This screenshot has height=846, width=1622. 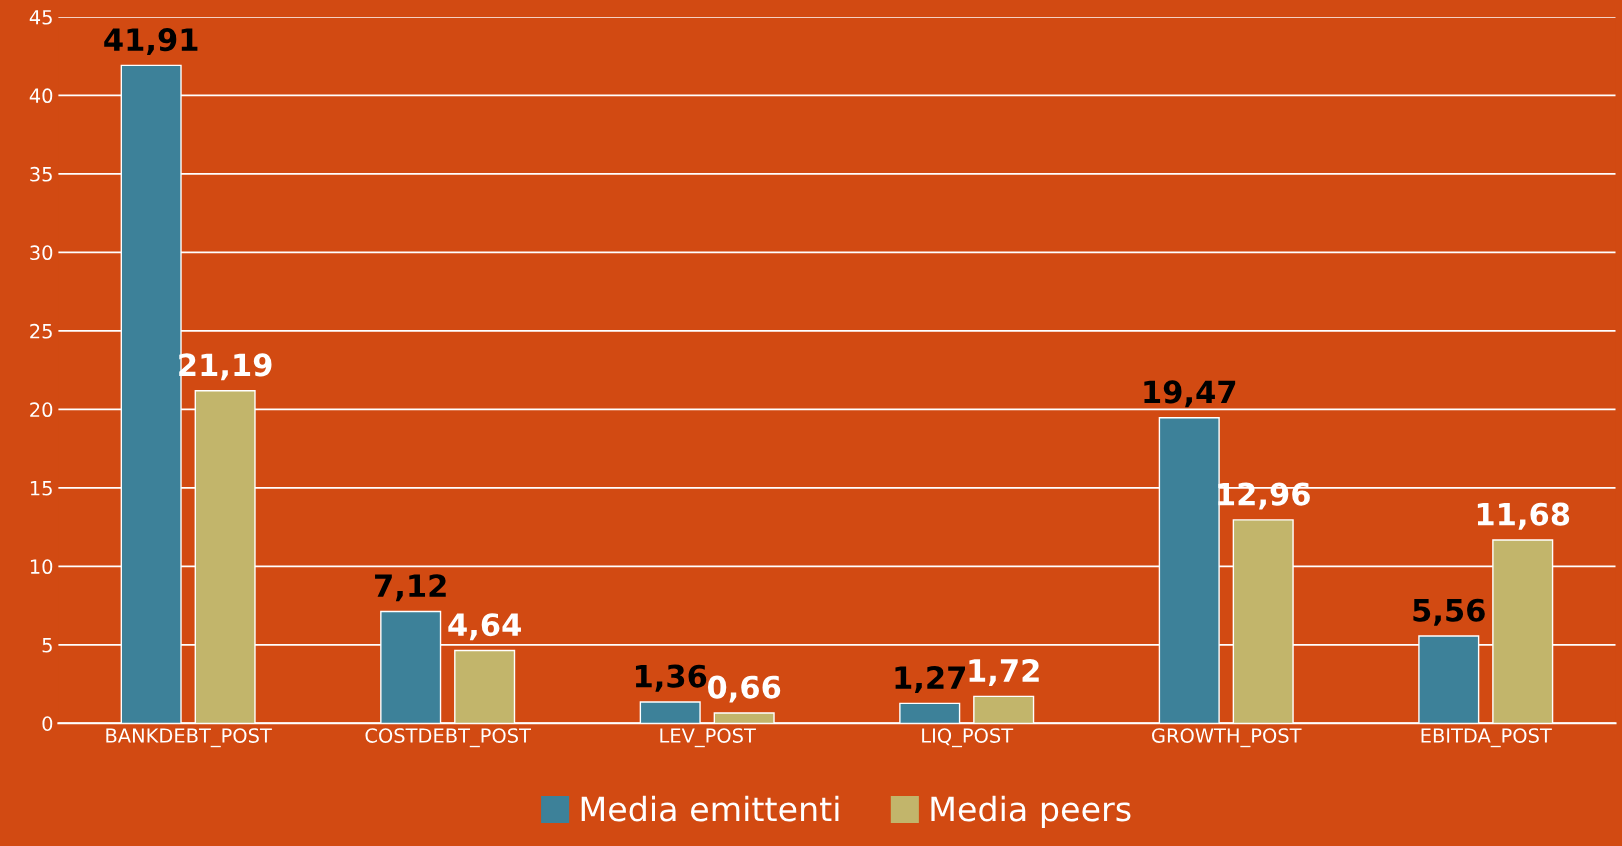 I want to click on data-label: 4,64, so click(x=484, y=627).